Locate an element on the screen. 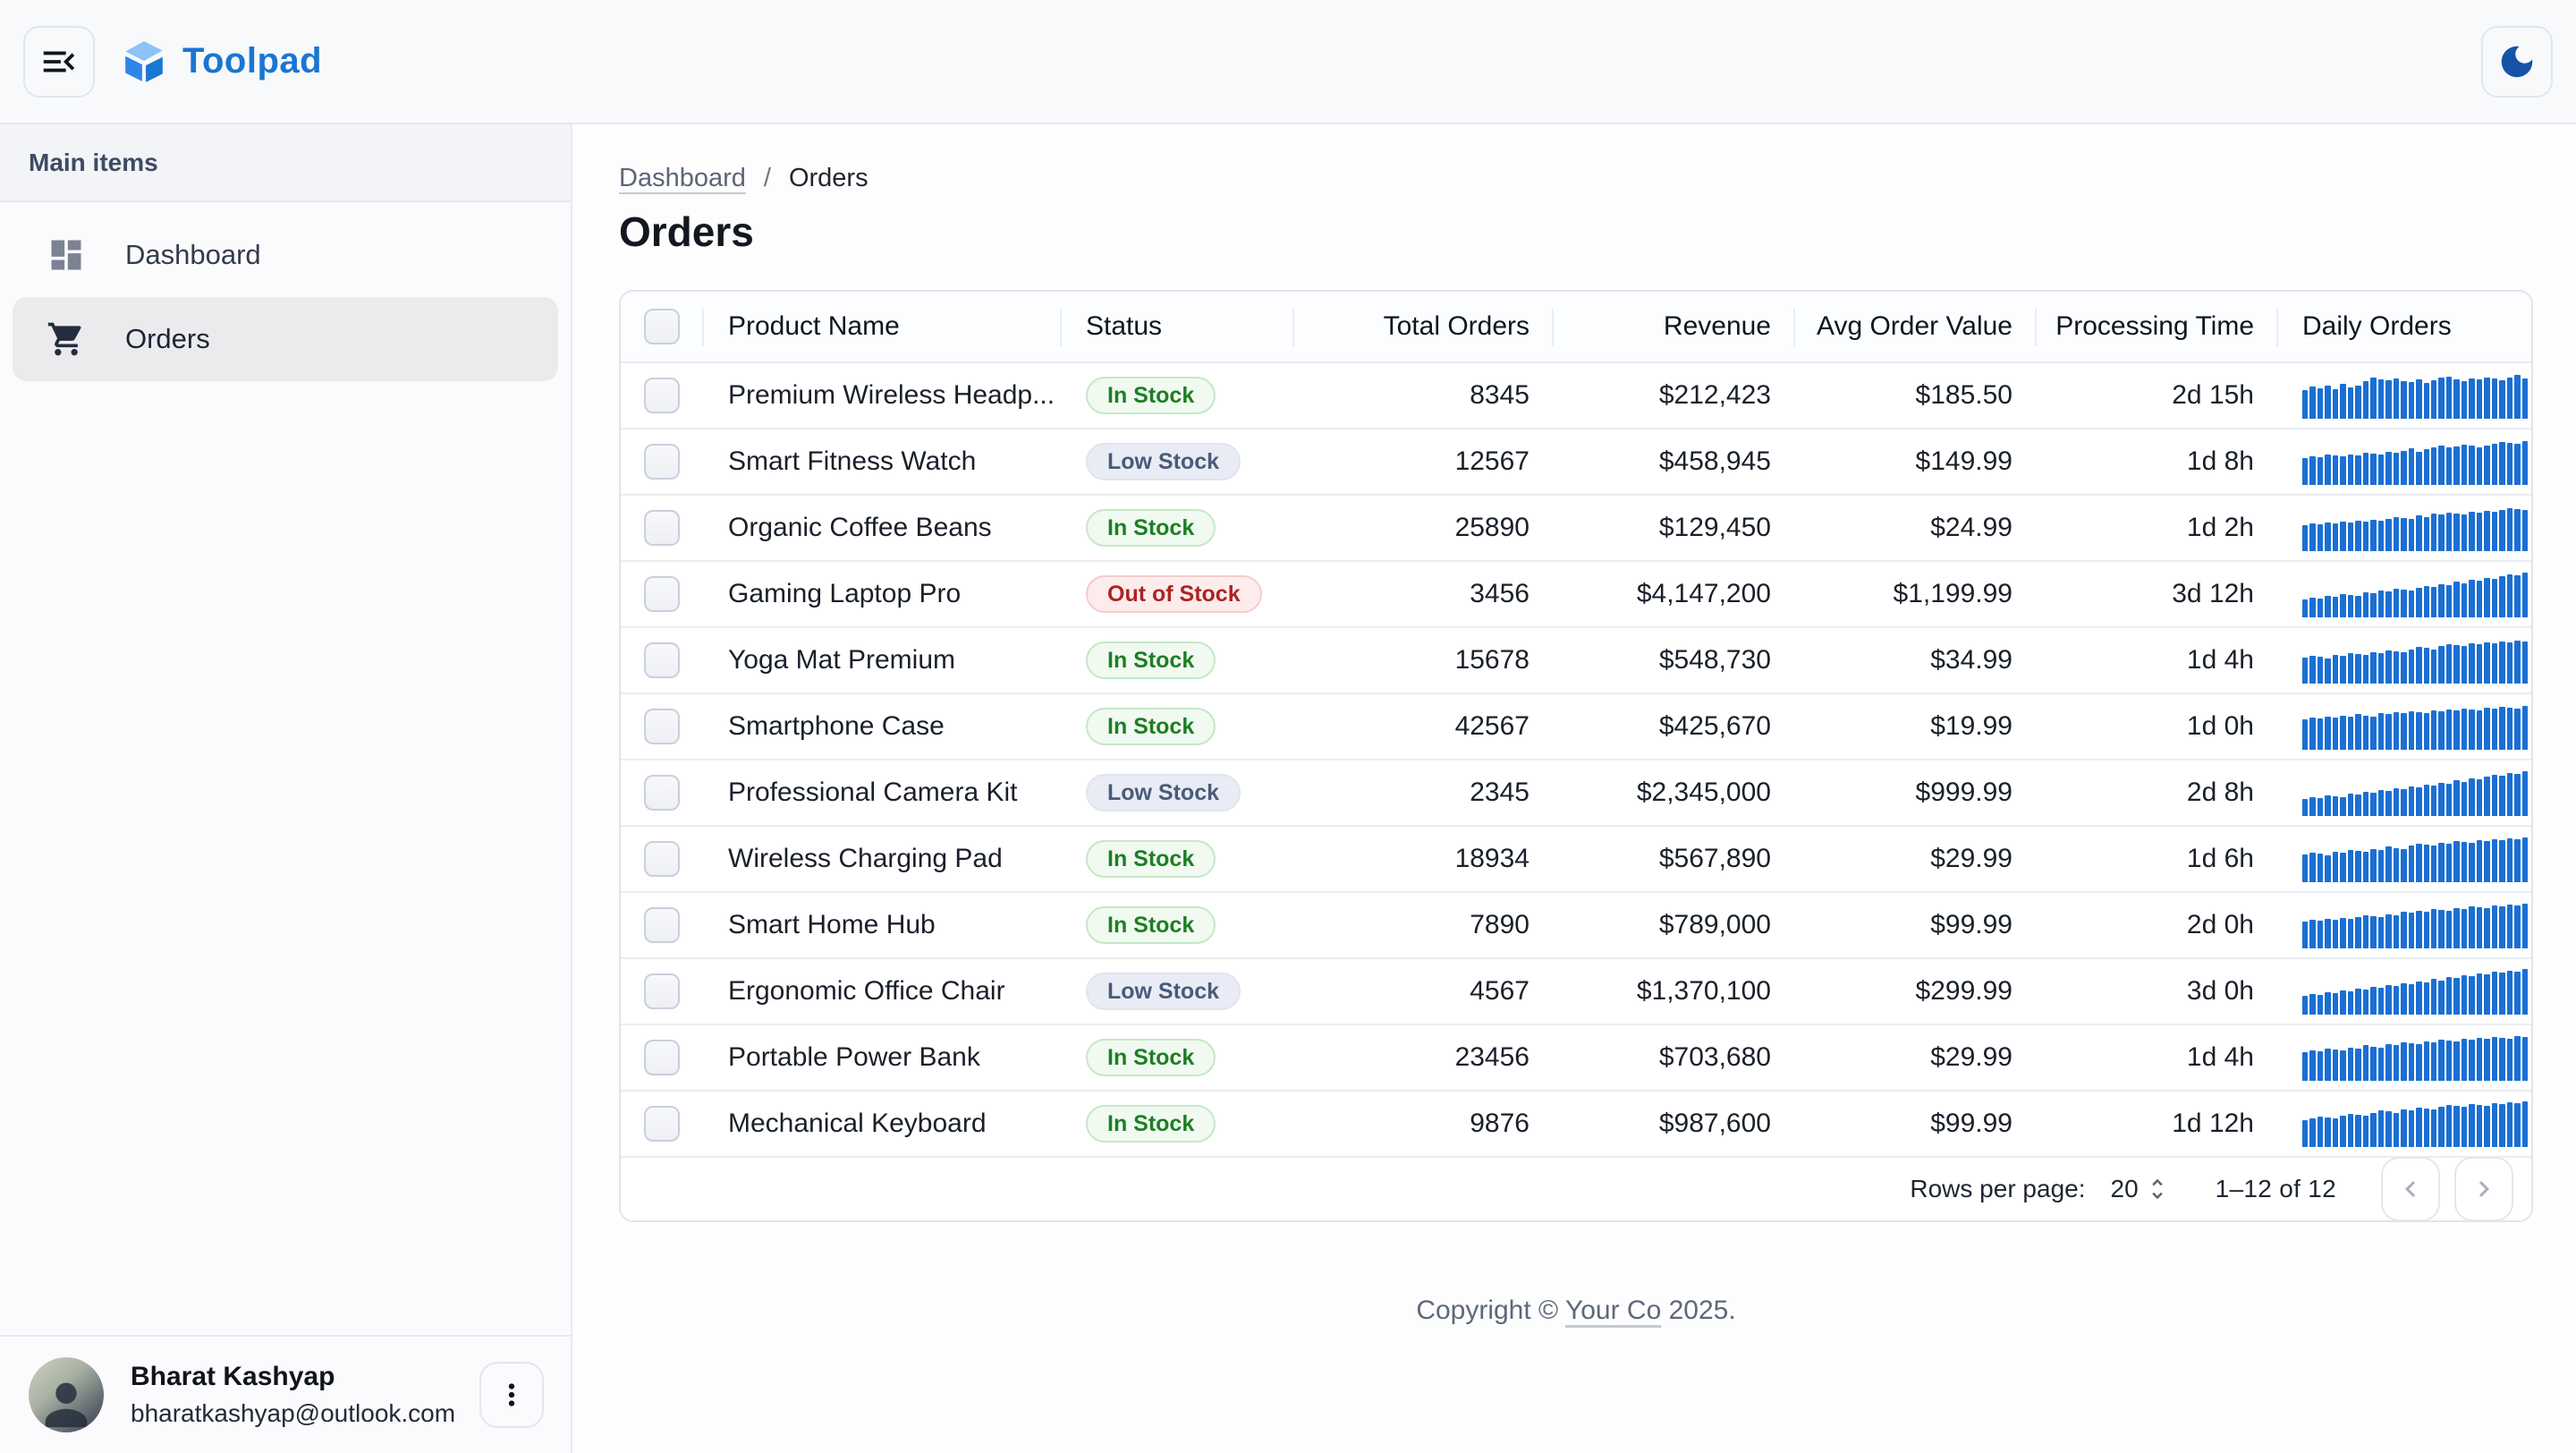 Image resolution: width=2576 pixels, height=1453 pixels. cell-total-orders: 8345 is located at coordinates (1500, 395).